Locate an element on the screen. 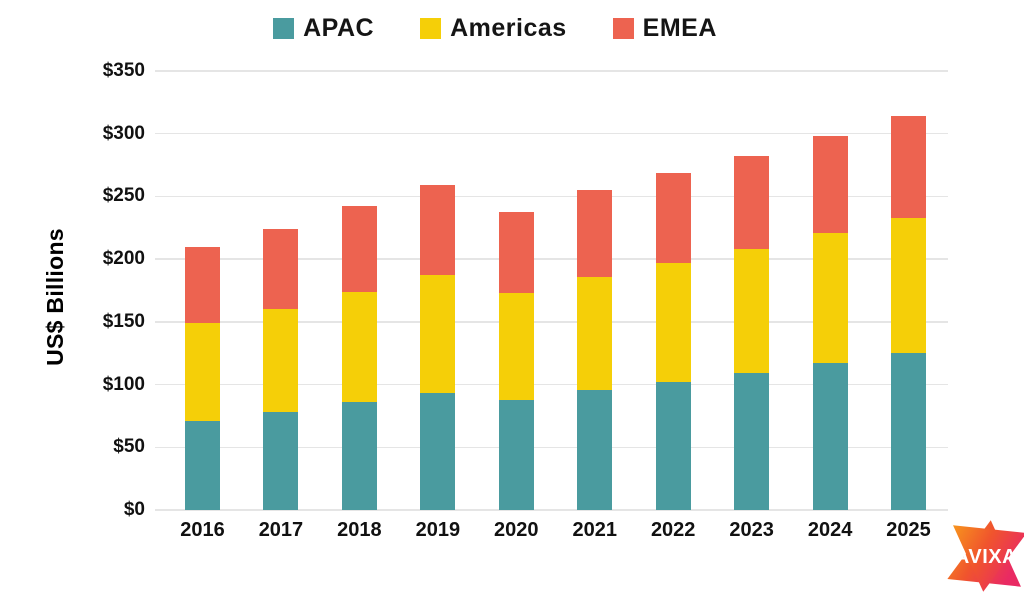  legend-item-apac: APAC is located at coordinates (323, 28).